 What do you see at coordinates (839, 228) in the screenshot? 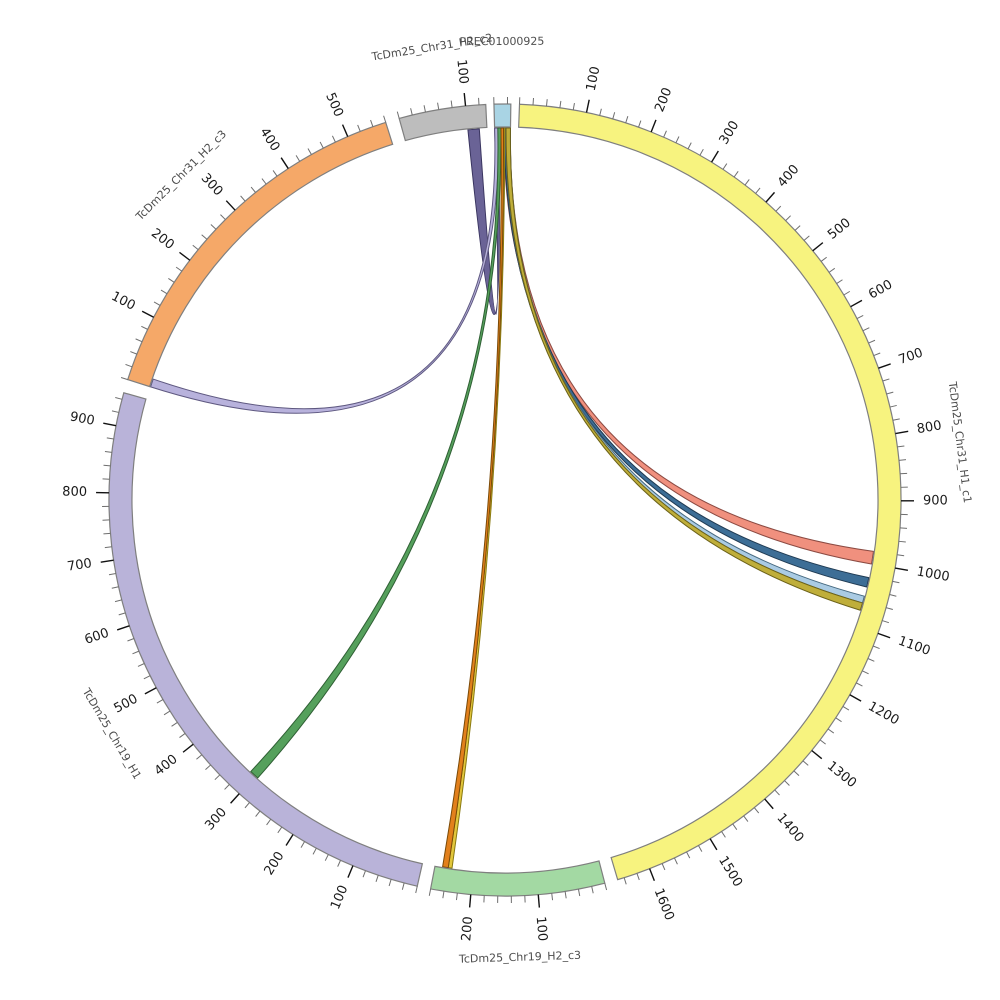
I see `tick-label-TcDm25_Chr31_H1_c1-500: 500` at bounding box center [839, 228].